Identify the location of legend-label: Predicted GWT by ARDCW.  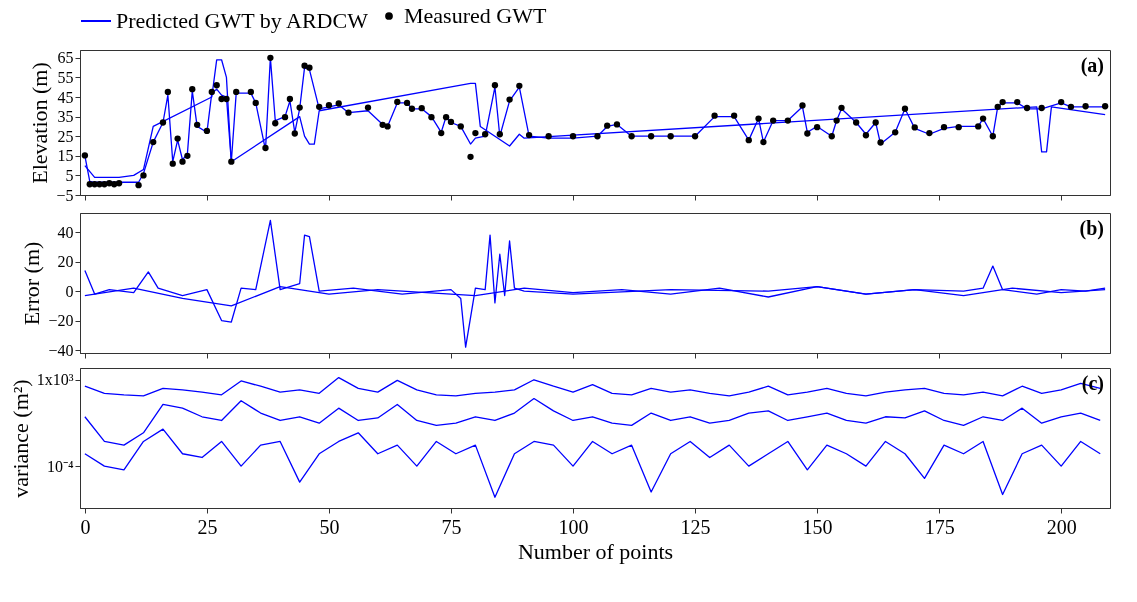
(242, 20).